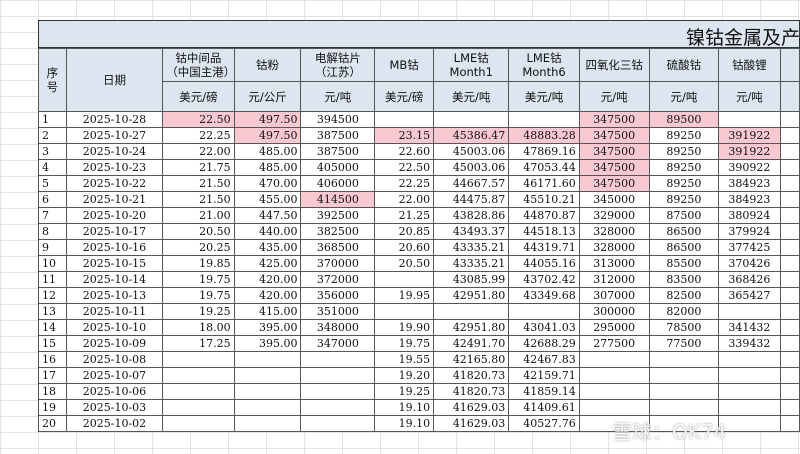  I want to click on data-row: 18 2025-10-06 19.25 41820.73 41859.14, so click(419, 391).